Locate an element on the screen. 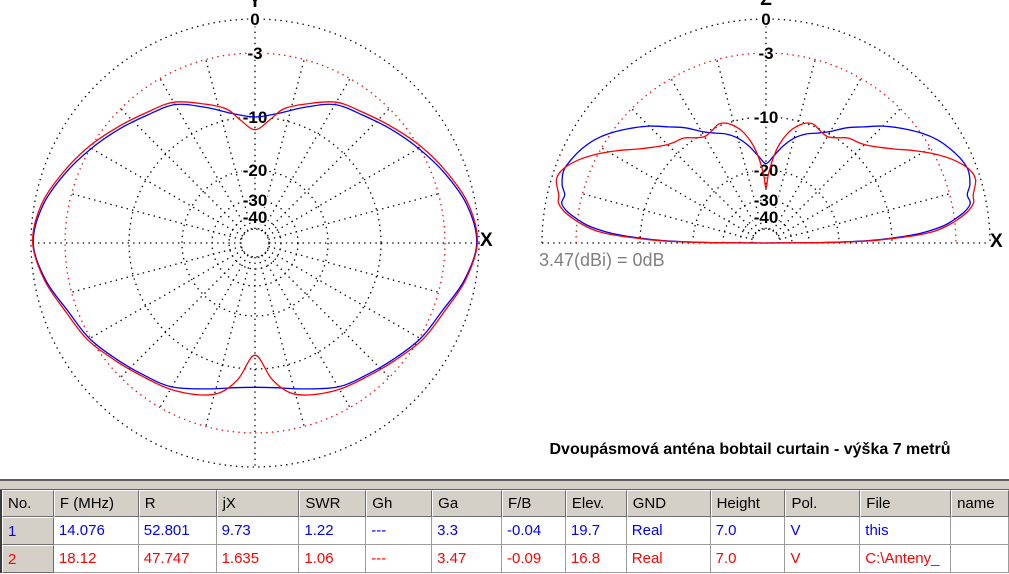 The width and height of the screenshot is (1009, 574). table-header-height: Height is located at coordinates (748, 503).